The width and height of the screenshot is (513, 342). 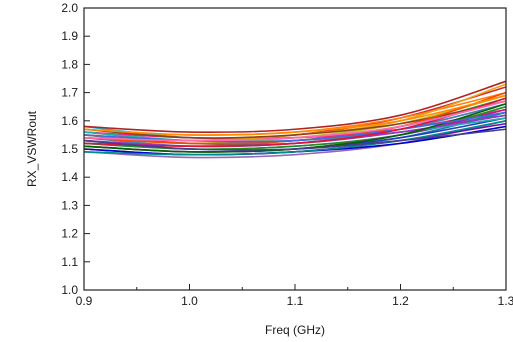 What do you see at coordinates (69, 290) in the screenshot?
I see `y-tick-label: 1.0` at bounding box center [69, 290].